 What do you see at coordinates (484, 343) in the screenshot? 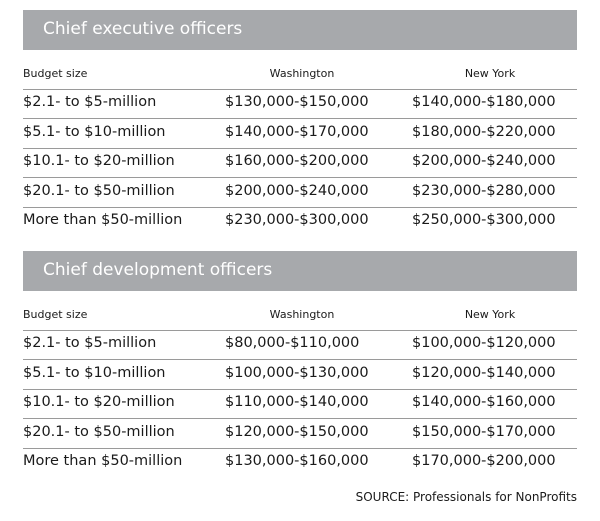
I see `table-cell: $100,000-$120,000` at bounding box center [484, 343].